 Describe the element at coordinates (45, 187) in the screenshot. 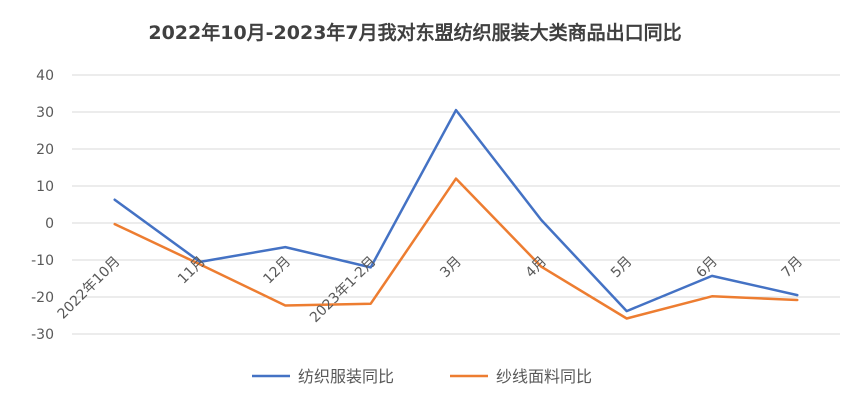

I see `y-tick-label: 10` at that location.